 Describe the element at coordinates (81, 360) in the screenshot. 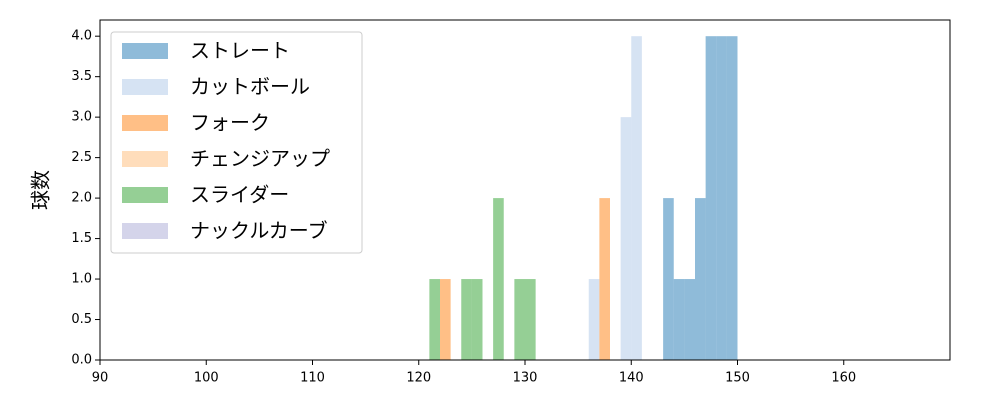

I see `y-tick-label: 0.0` at that location.